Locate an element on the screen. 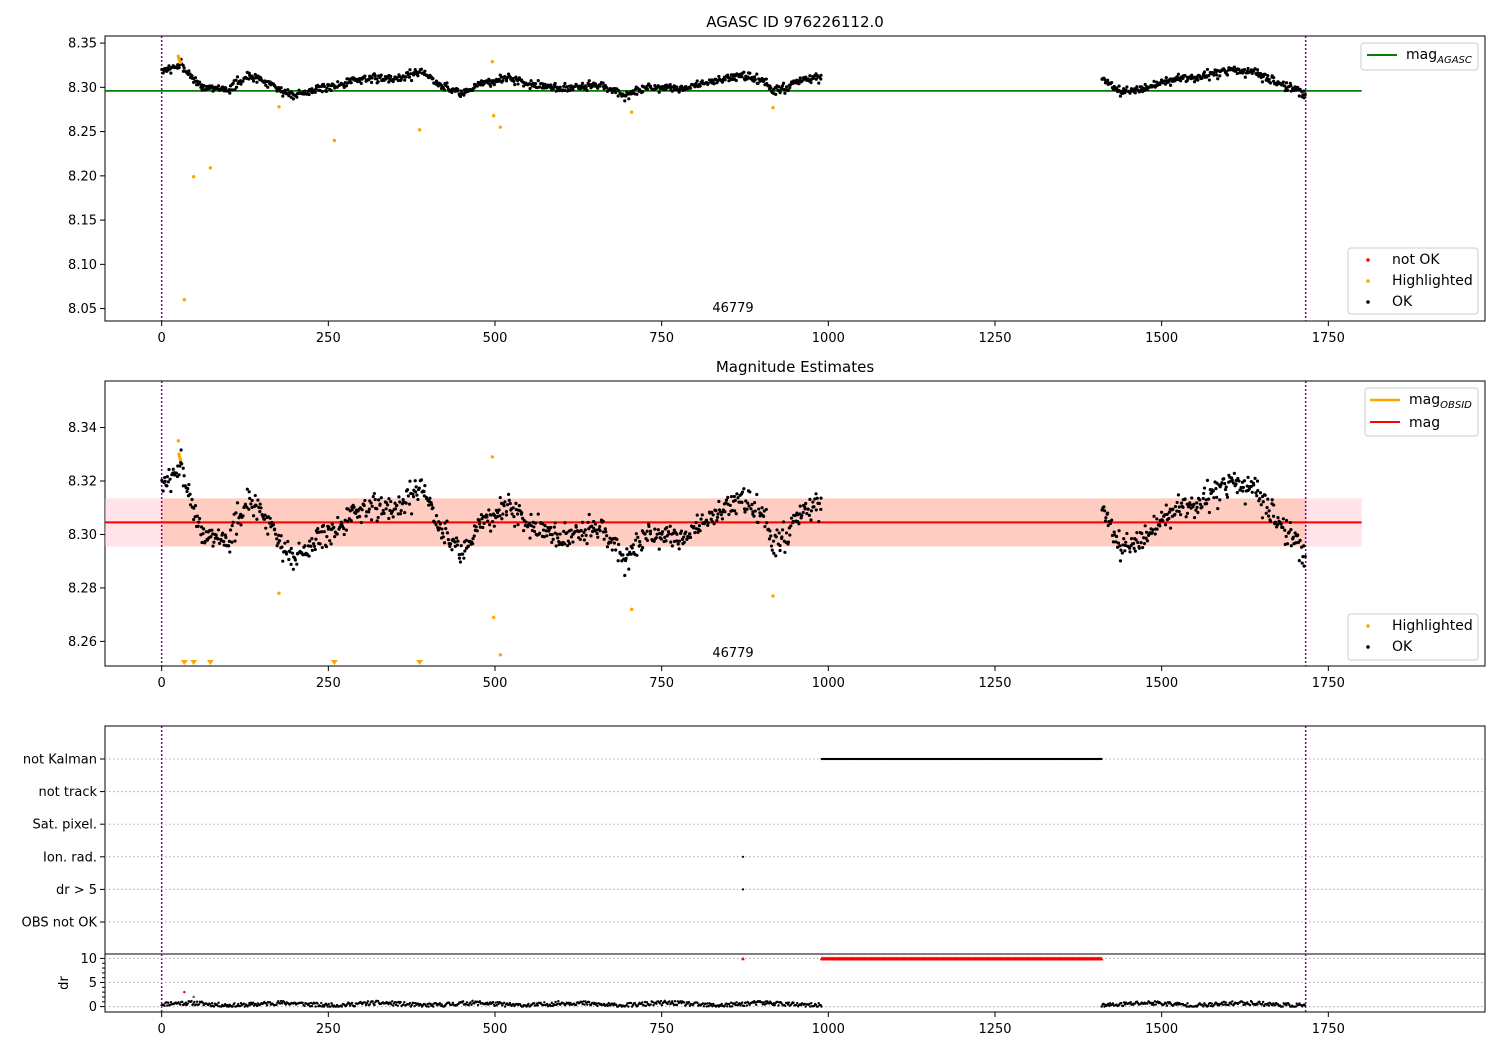  flag-point is located at coordinates (1101, 759).